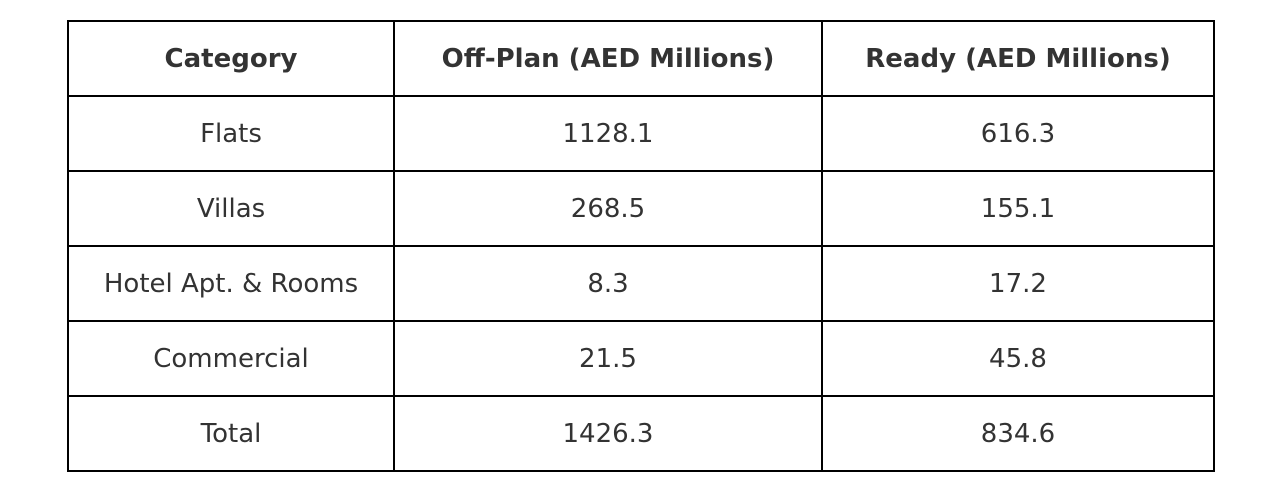 This screenshot has width=1280, height=502. I want to click on column-header-ready: Ready (AED Millions), so click(1018, 58).